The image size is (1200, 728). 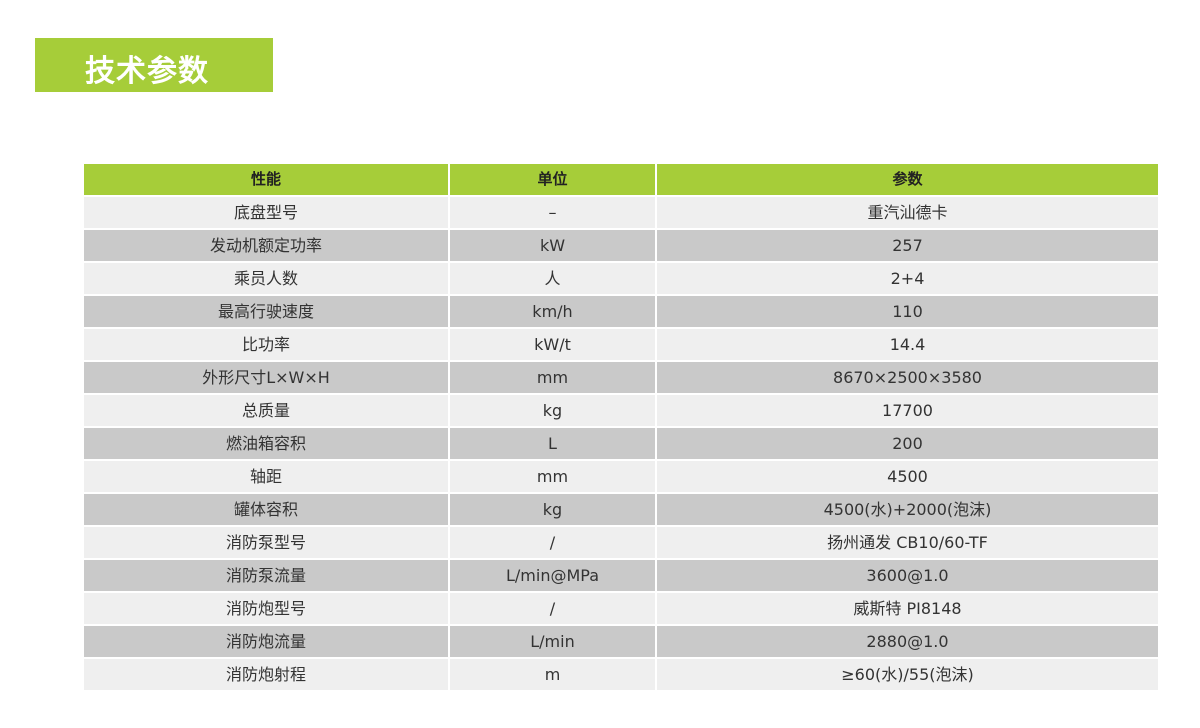 I want to click on table-row: 外形尺寸L×W×H mm 8670×2500×3580, so click(x=621, y=377).